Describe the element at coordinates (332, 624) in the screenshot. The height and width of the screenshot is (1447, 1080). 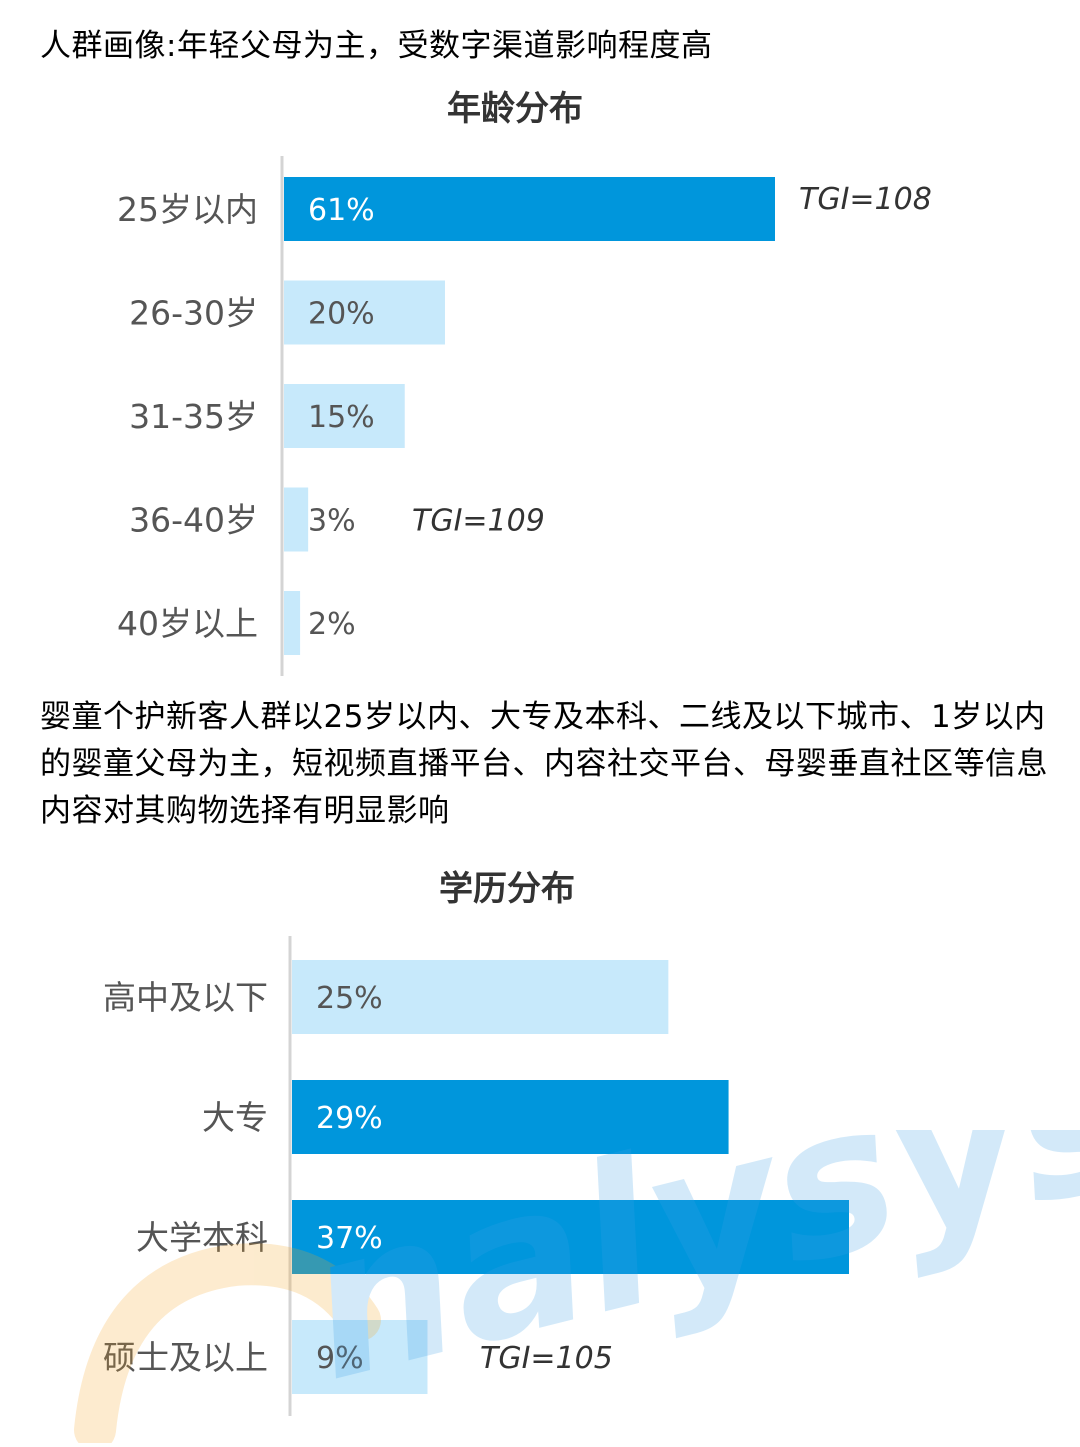
I see `data-label: 2%` at that location.